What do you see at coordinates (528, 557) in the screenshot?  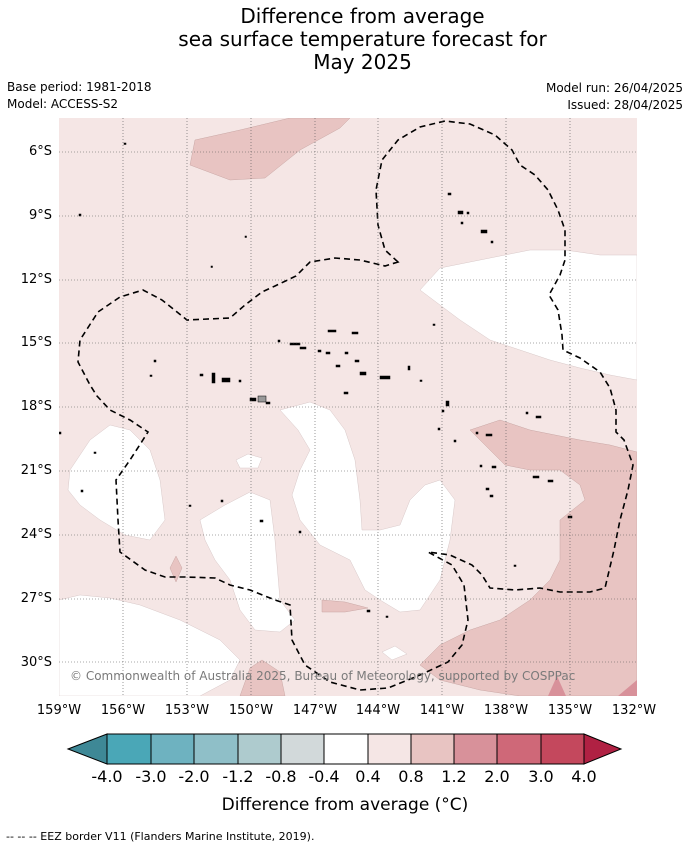 I see `anomaly-region-0.8-1.2-east` at bounding box center [528, 557].